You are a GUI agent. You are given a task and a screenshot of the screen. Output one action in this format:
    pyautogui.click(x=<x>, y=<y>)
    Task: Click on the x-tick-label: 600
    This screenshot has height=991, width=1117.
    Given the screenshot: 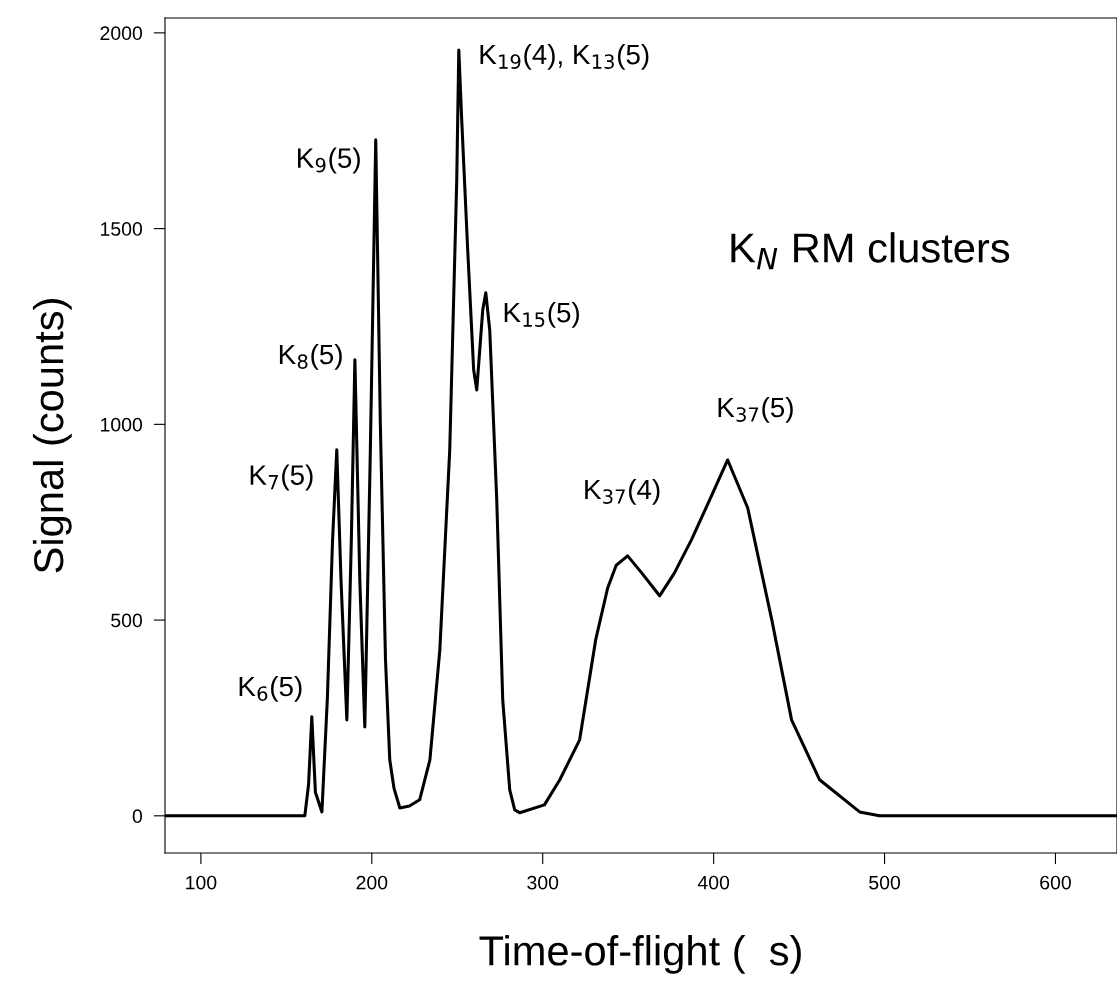 What is the action you would take?
    pyautogui.click(x=1055, y=882)
    